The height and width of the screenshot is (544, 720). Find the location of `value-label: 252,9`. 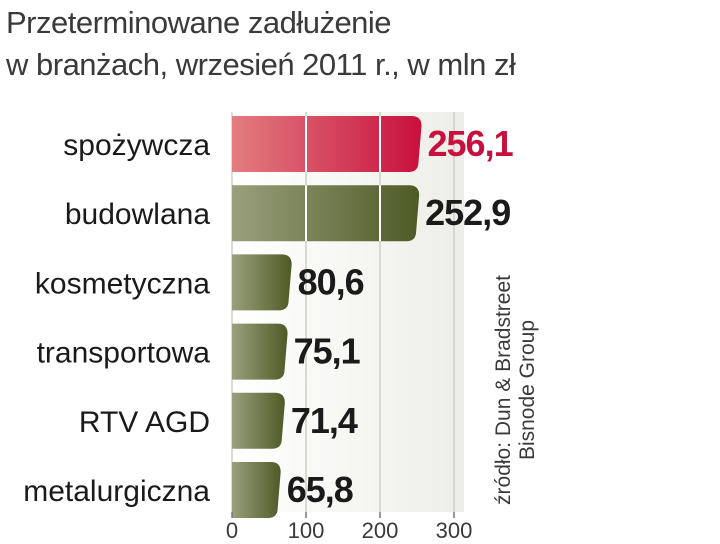

value-label: 252,9 is located at coordinates (467, 212).